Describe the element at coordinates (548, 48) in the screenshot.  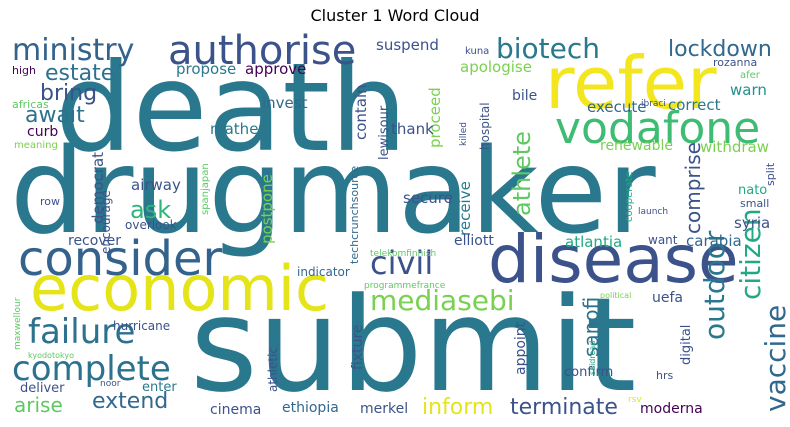
I see `word-biotech: biotech` at that location.